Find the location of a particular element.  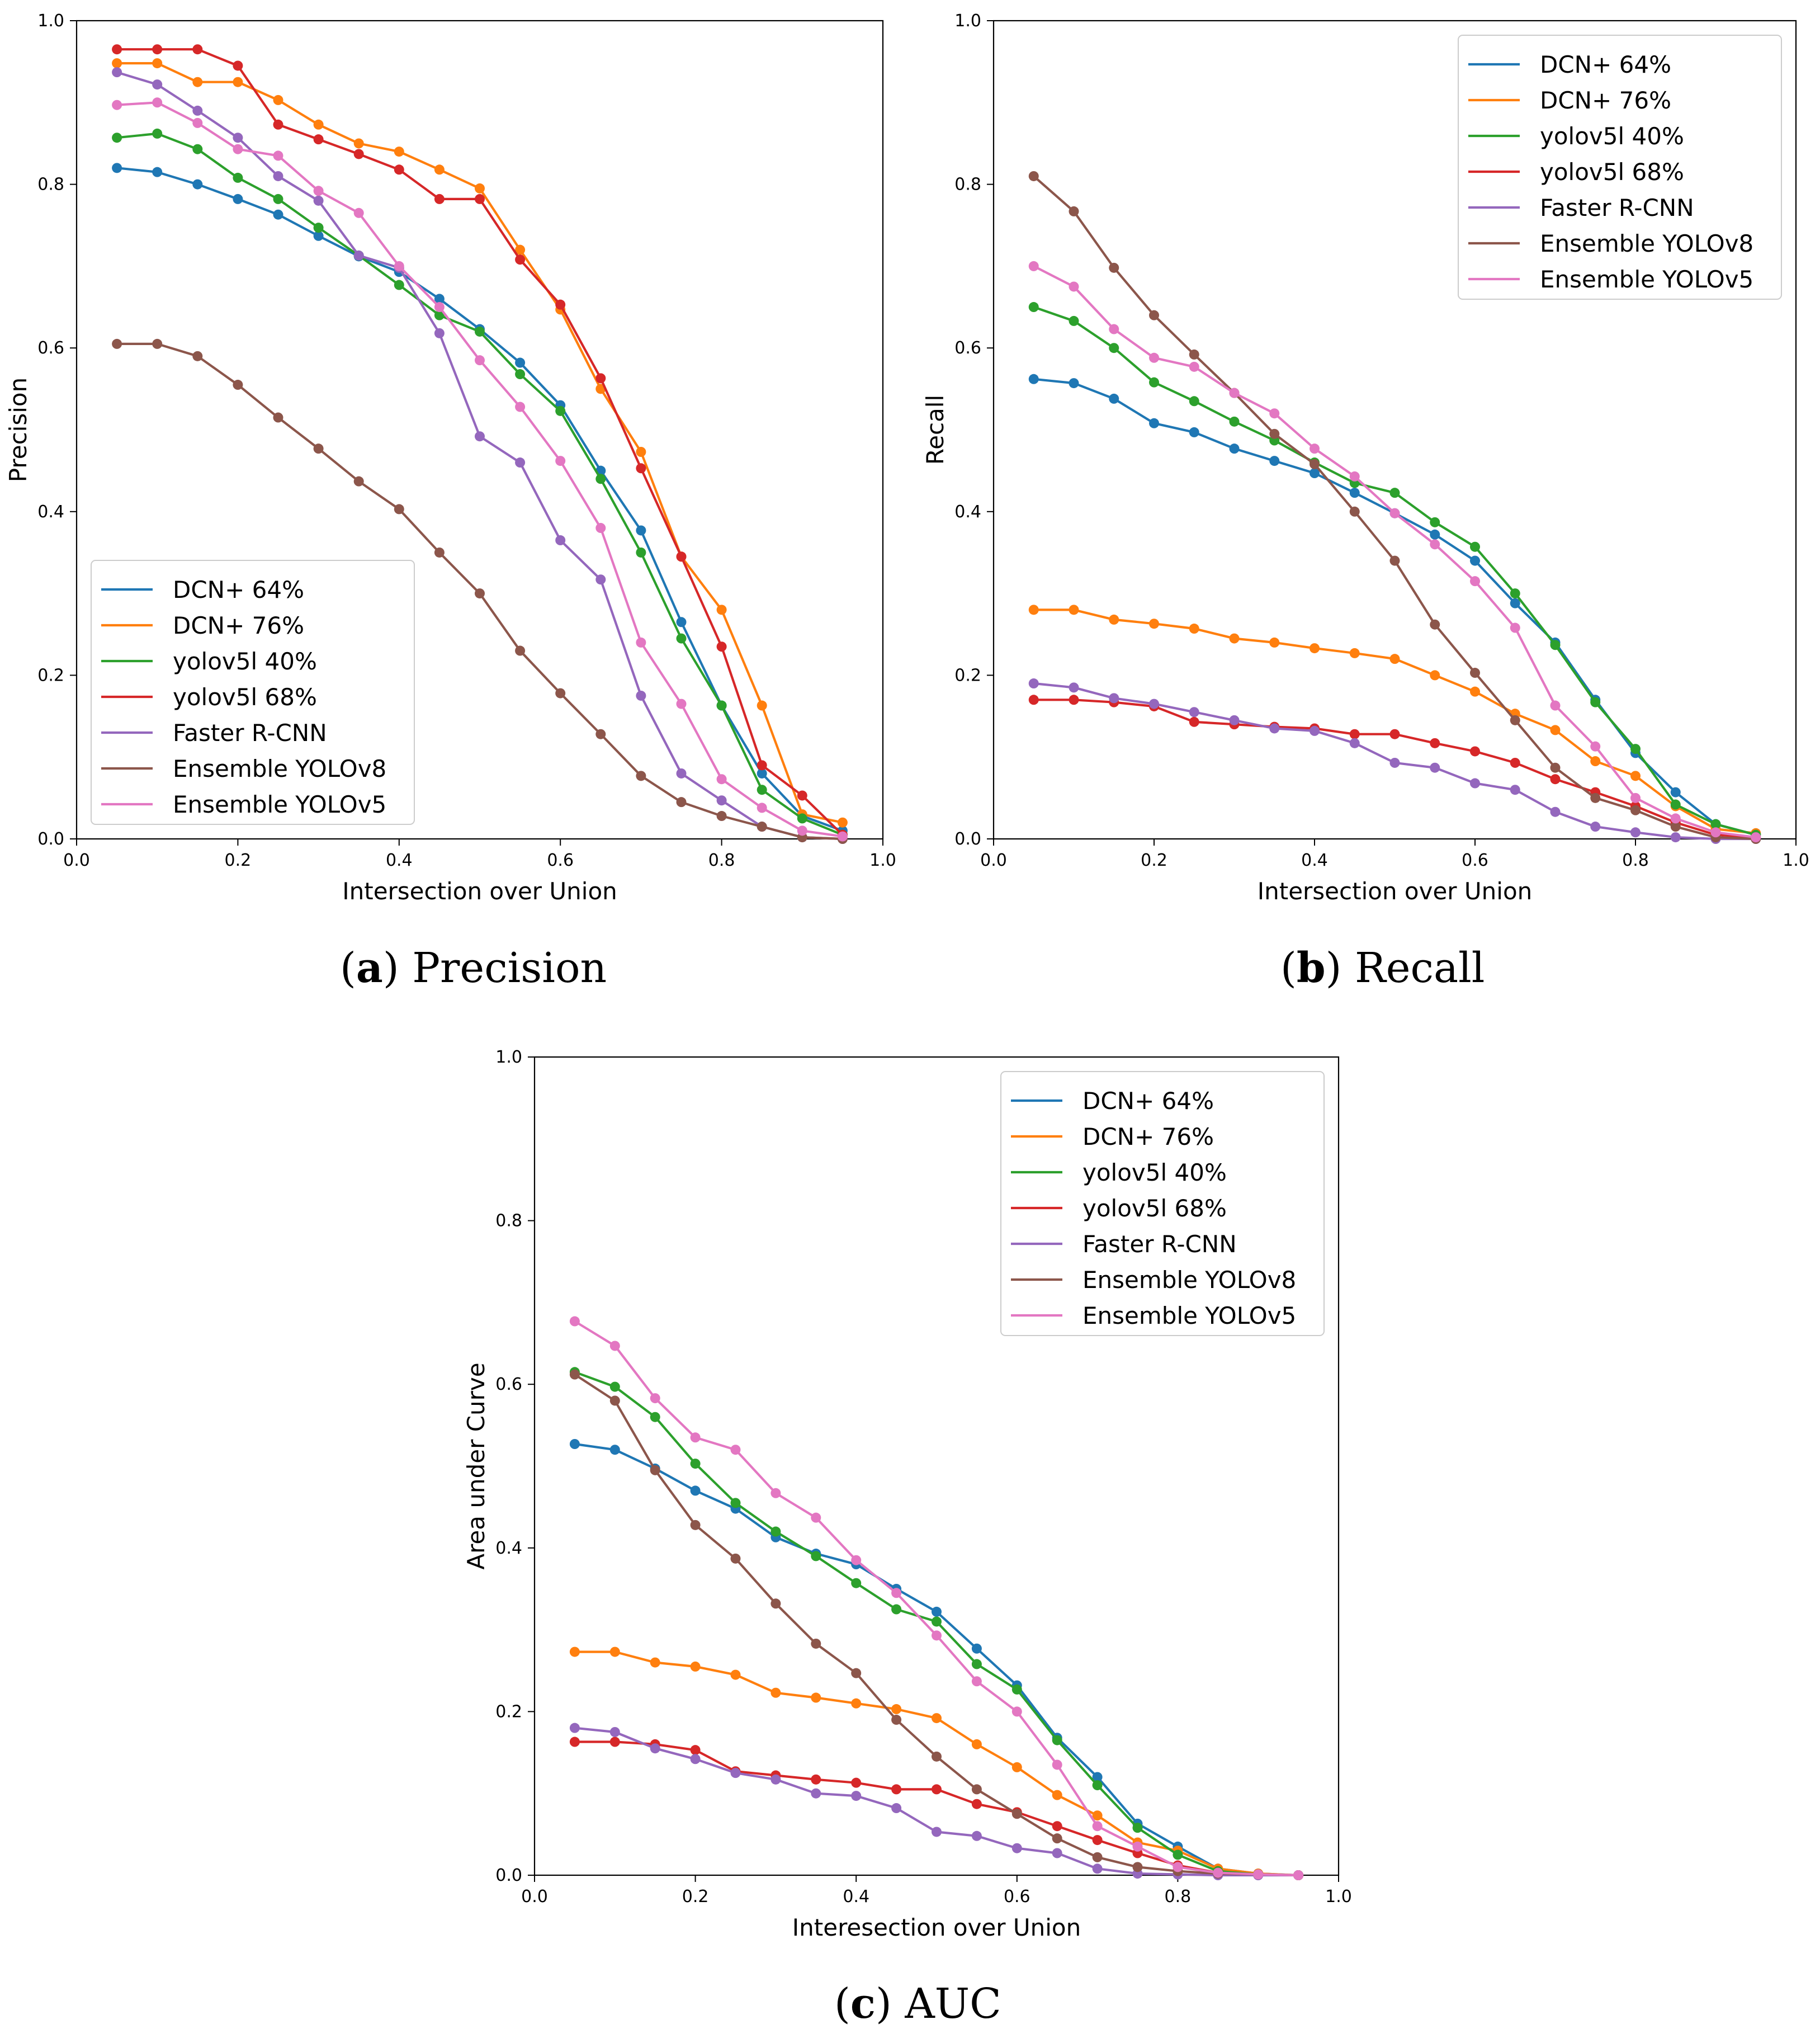

y-tick-label: 0.0 is located at coordinates (967, 839).